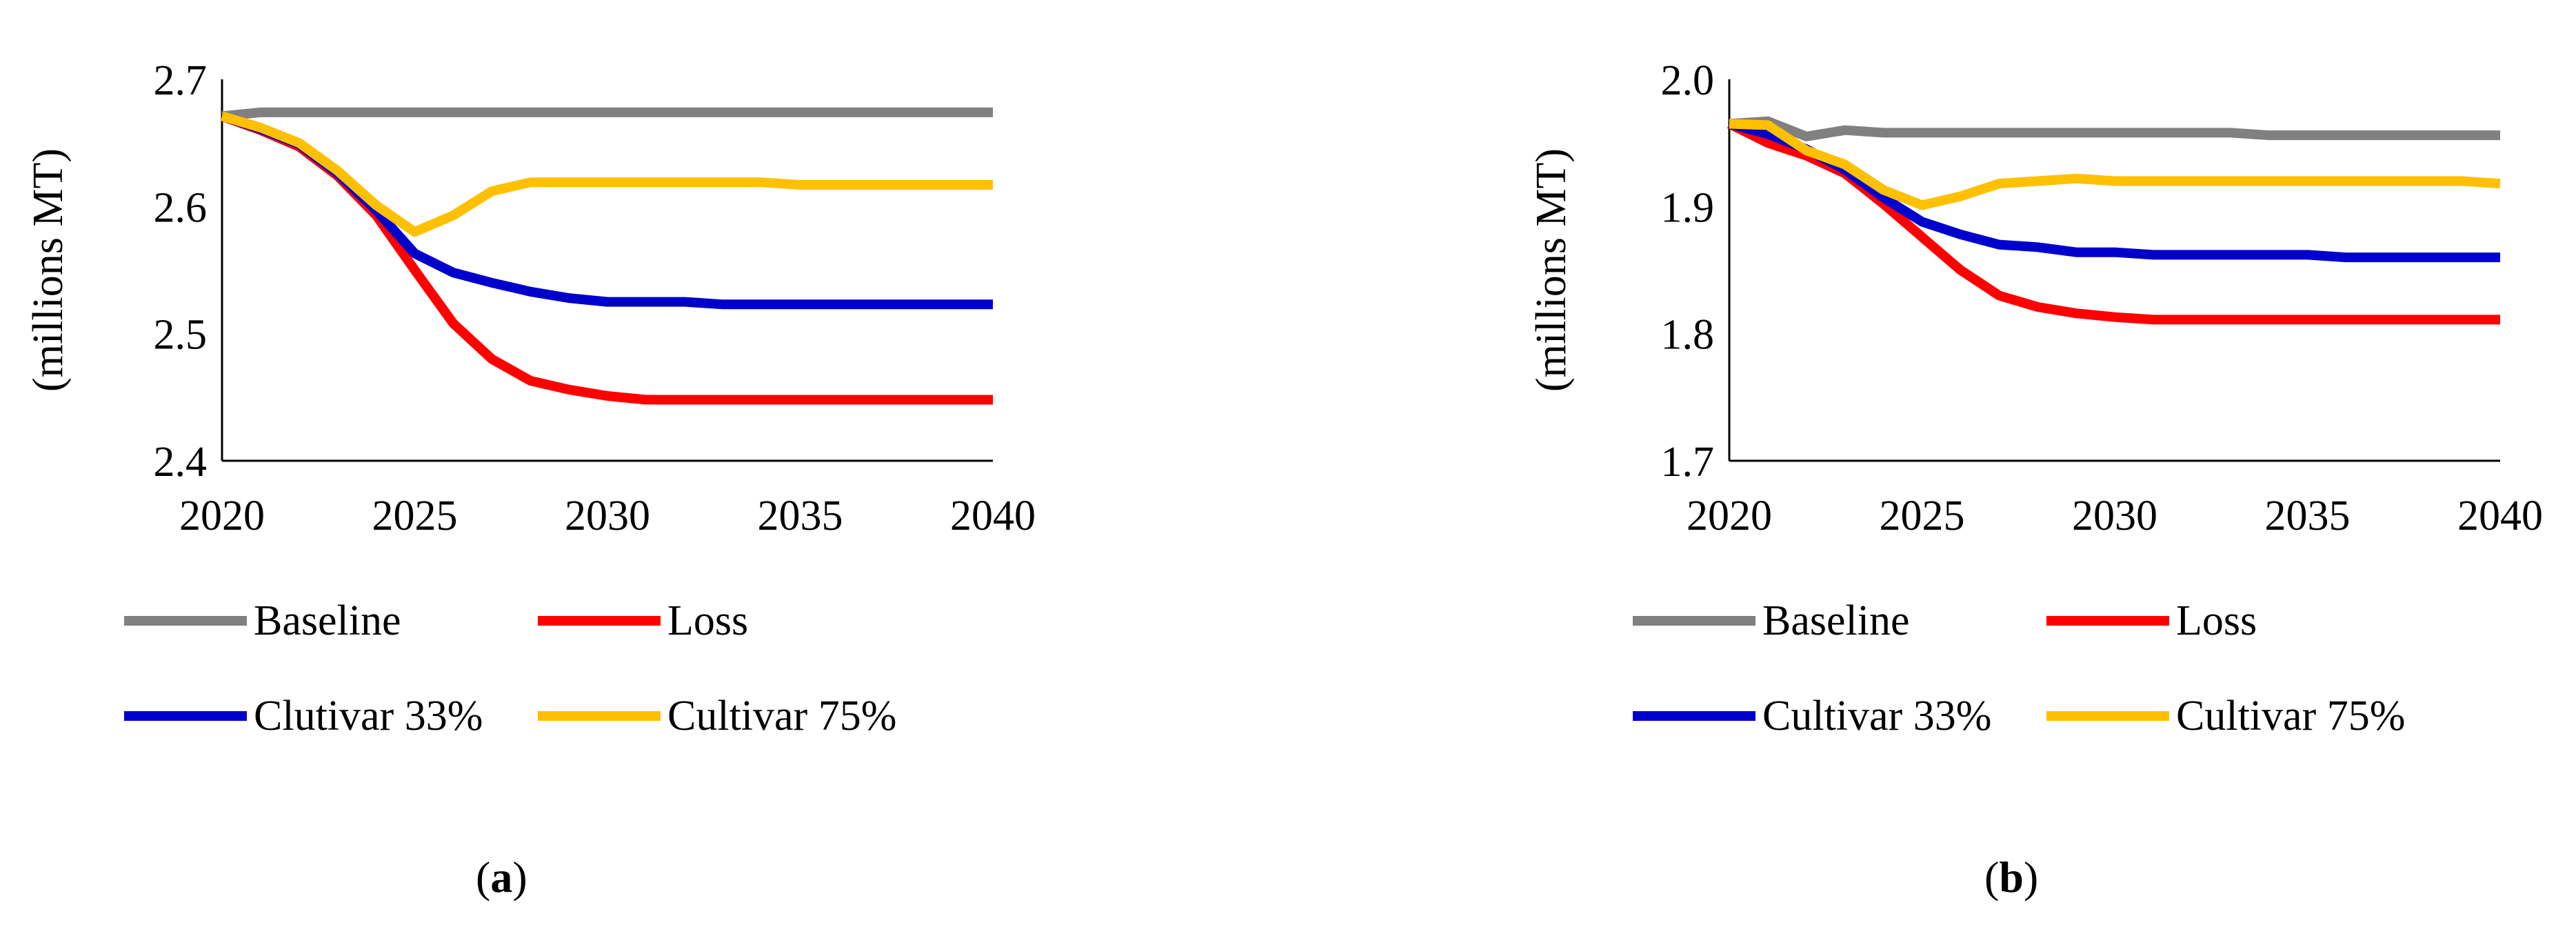 This screenshot has width=2576, height=925. I want to click on legend-entry: Cultivar 33%, so click(1876, 716).